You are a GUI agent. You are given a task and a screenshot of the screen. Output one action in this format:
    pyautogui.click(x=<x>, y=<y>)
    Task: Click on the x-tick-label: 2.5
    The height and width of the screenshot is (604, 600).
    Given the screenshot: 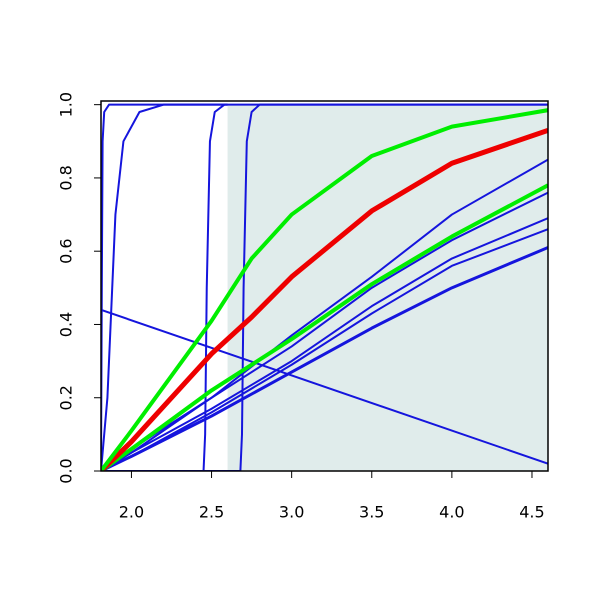 What is the action you would take?
    pyautogui.click(x=211, y=512)
    